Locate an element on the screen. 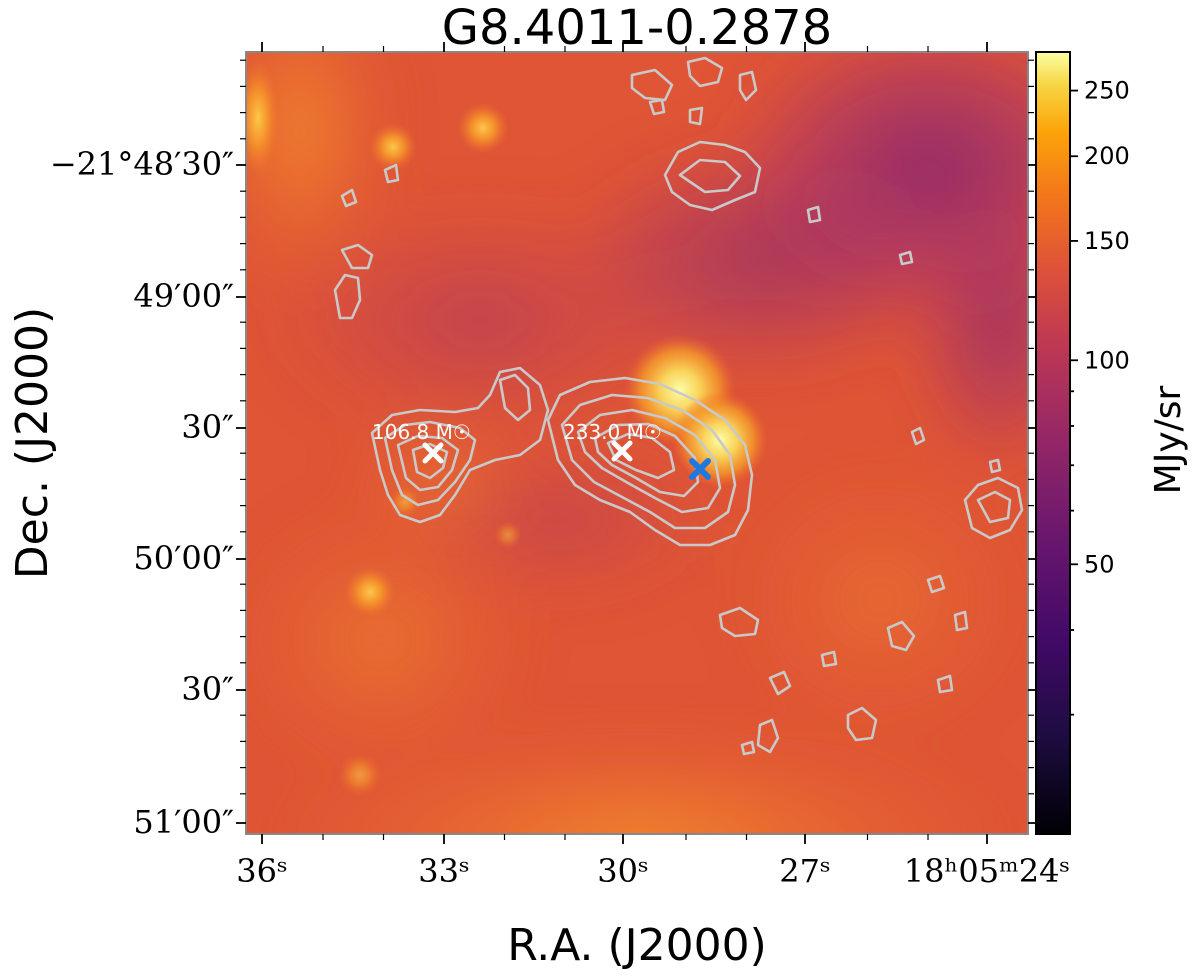 Image resolution: width=1200 pixels, height=977 pixels. x-tick-label: 30ˢ is located at coordinates (623, 871).